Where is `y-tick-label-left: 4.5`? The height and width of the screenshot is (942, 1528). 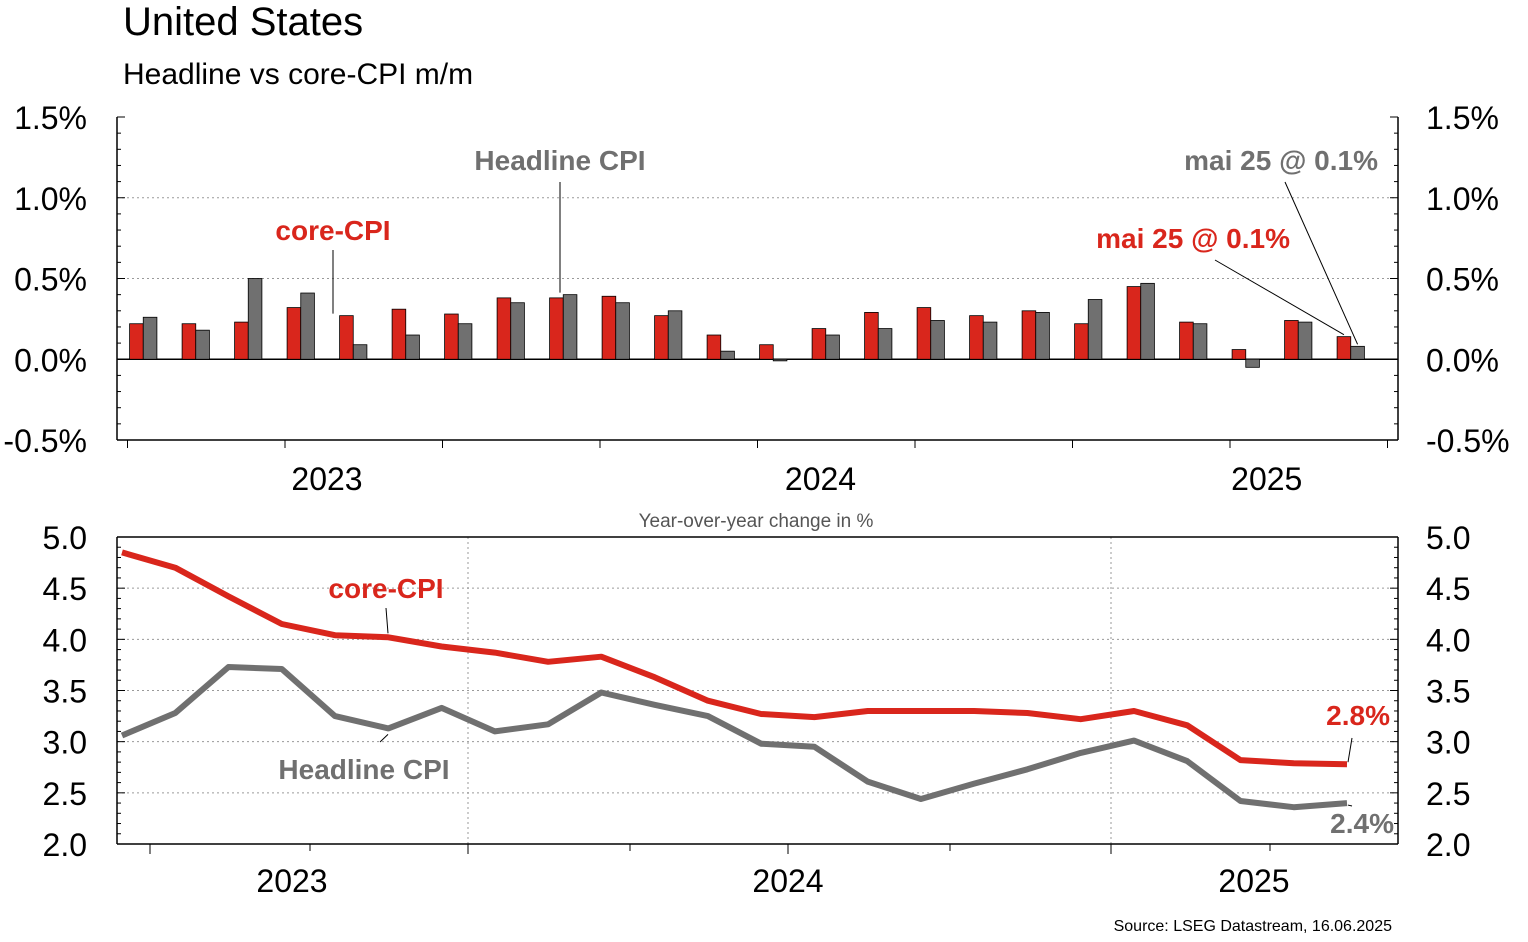 y-tick-label-left: 4.5 is located at coordinates (65, 589).